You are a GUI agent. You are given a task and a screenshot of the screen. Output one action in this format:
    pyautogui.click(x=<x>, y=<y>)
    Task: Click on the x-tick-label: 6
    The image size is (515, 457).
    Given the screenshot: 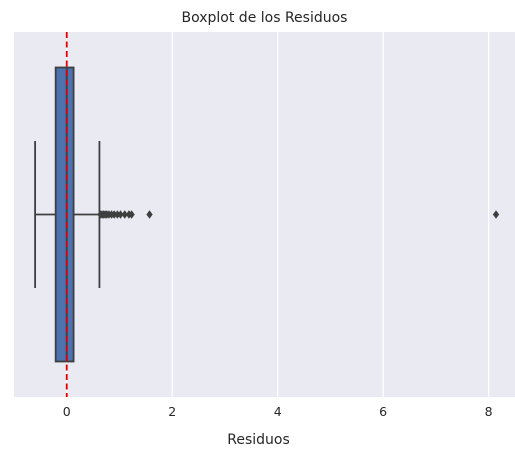 What is the action you would take?
    pyautogui.click(x=383, y=411)
    